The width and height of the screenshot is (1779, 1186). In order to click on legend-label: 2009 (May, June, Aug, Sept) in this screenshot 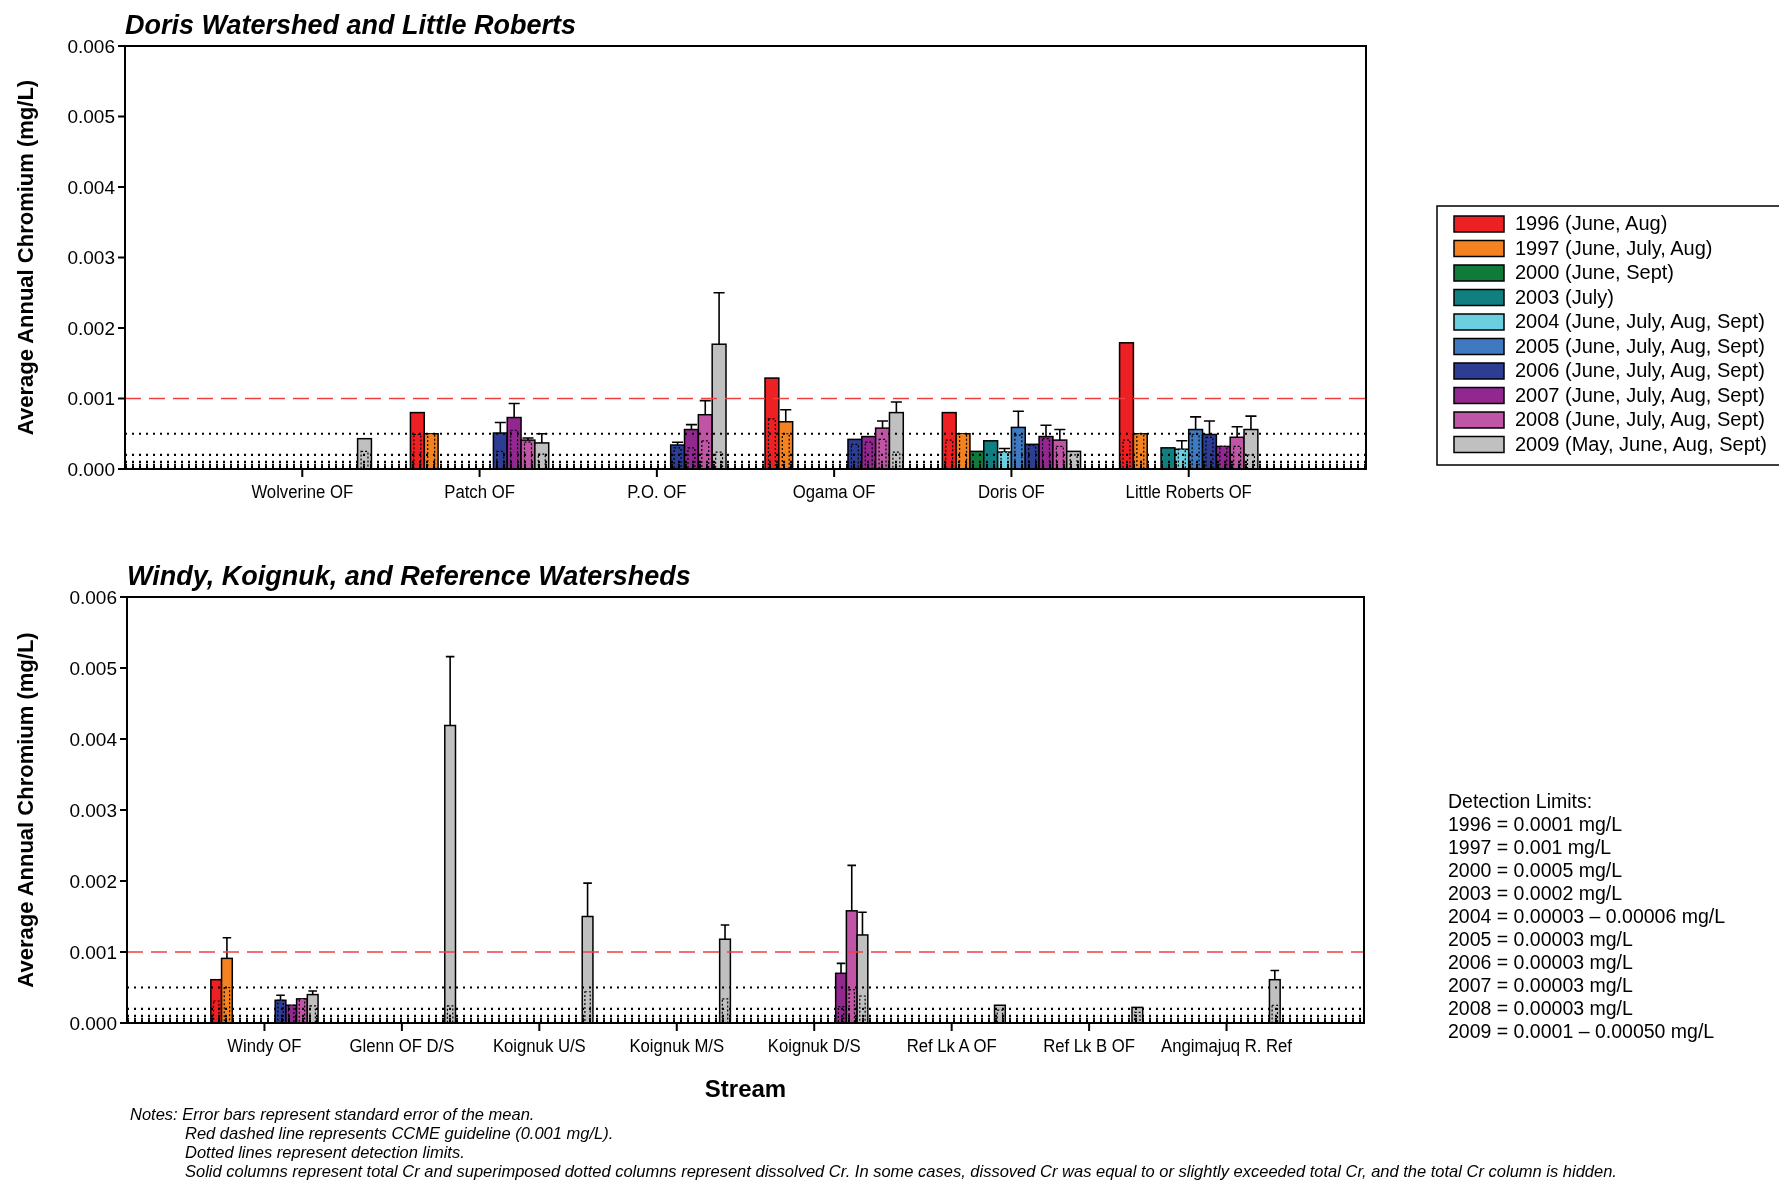, I will do `click(1641, 443)`.